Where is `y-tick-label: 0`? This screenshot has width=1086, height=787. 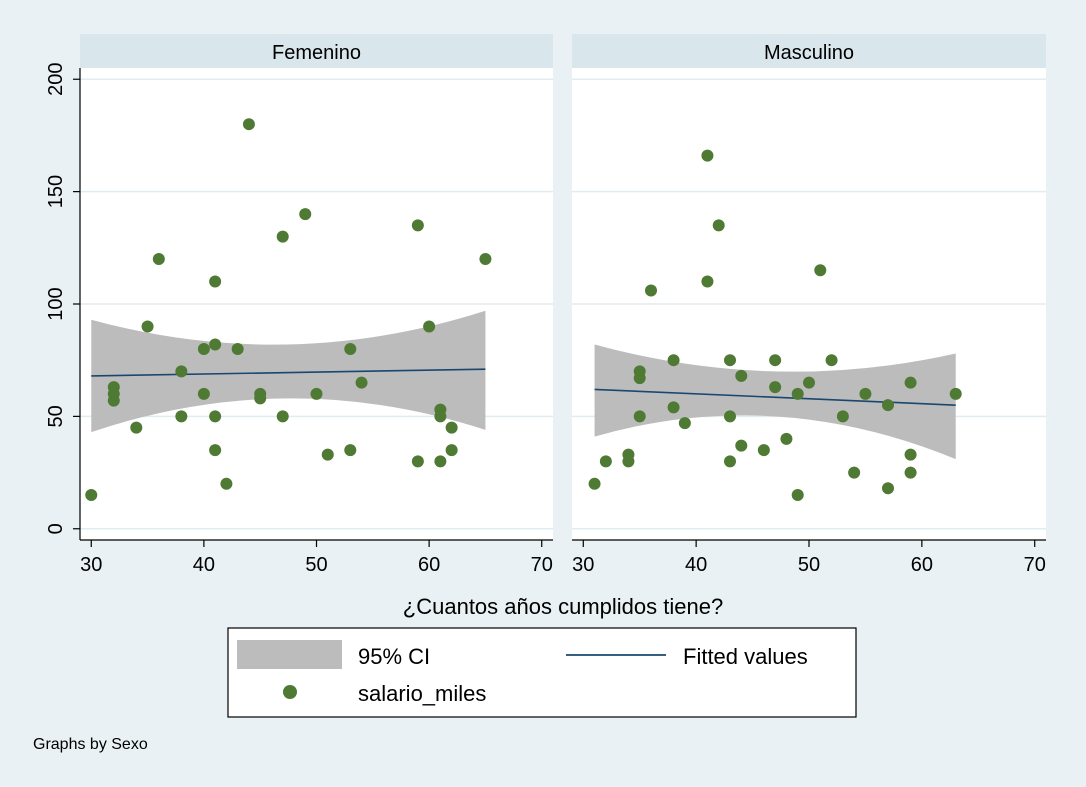
y-tick-label: 0 is located at coordinates (56, 528).